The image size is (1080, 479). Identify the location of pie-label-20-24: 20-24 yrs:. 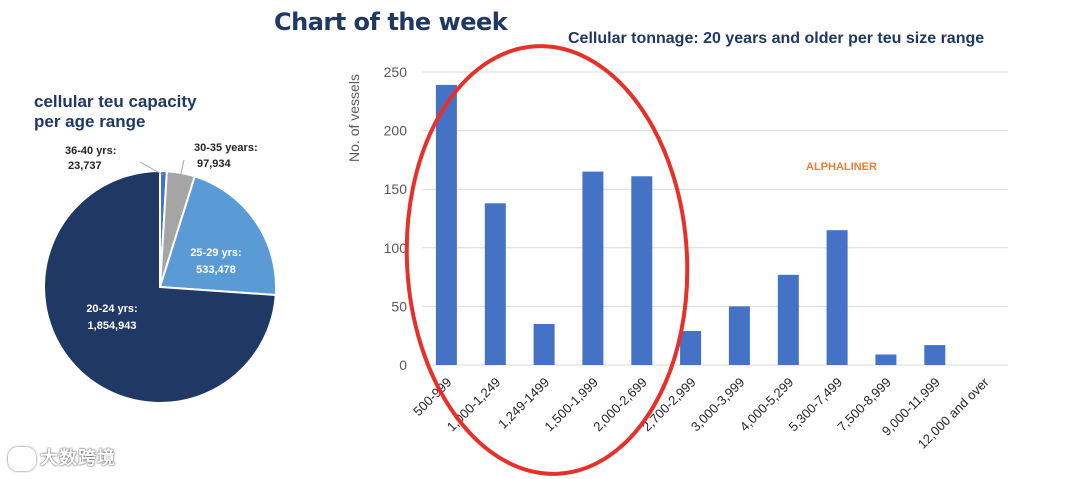
(111, 309).